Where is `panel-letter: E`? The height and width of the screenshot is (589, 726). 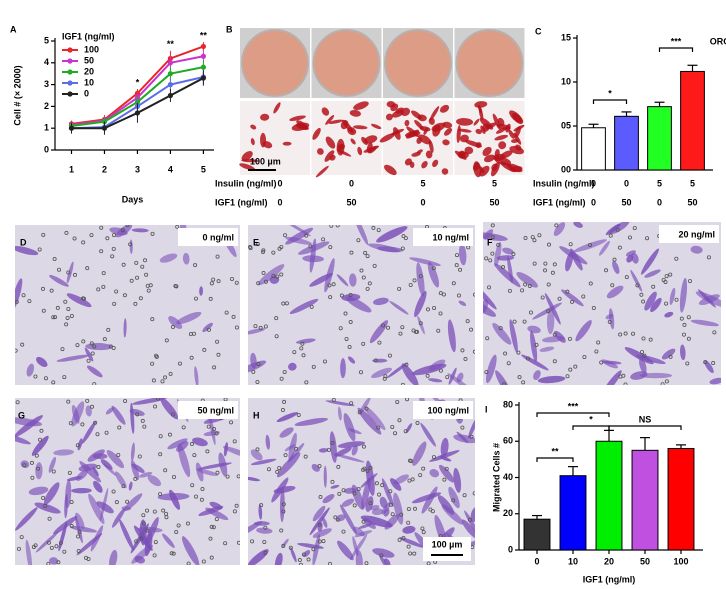
panel-letter: E is located at coordinates (256, 242).